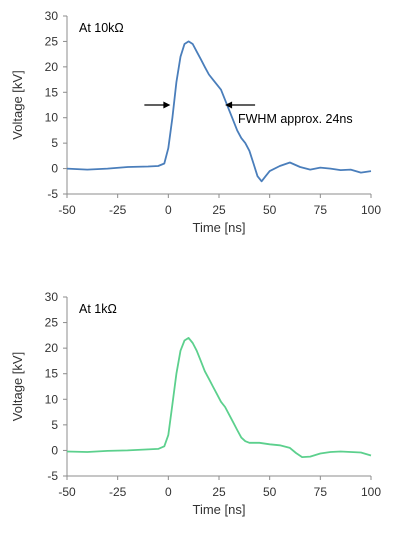  I want to click on chart-annotation: At 10kΩ, so click(101, 28).